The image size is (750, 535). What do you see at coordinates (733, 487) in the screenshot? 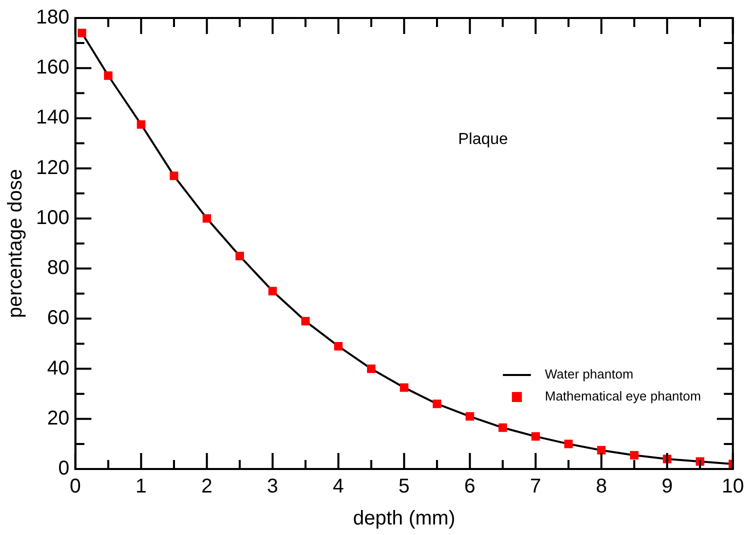
I see `x-tick-label: 10` at bounding box center [733, 487].